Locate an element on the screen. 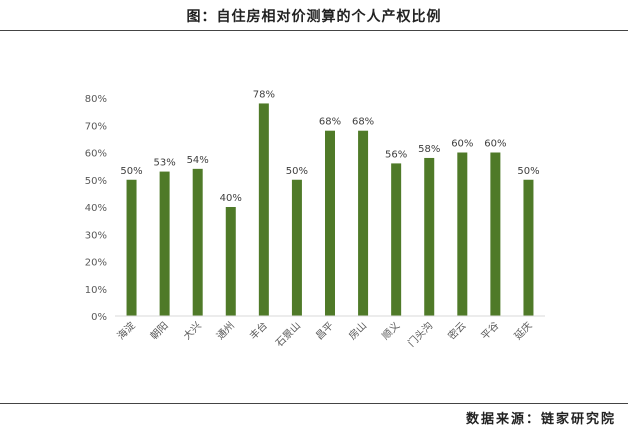 The image size is (628, 430). data-label: 56% is located at coordinates (396, 154).